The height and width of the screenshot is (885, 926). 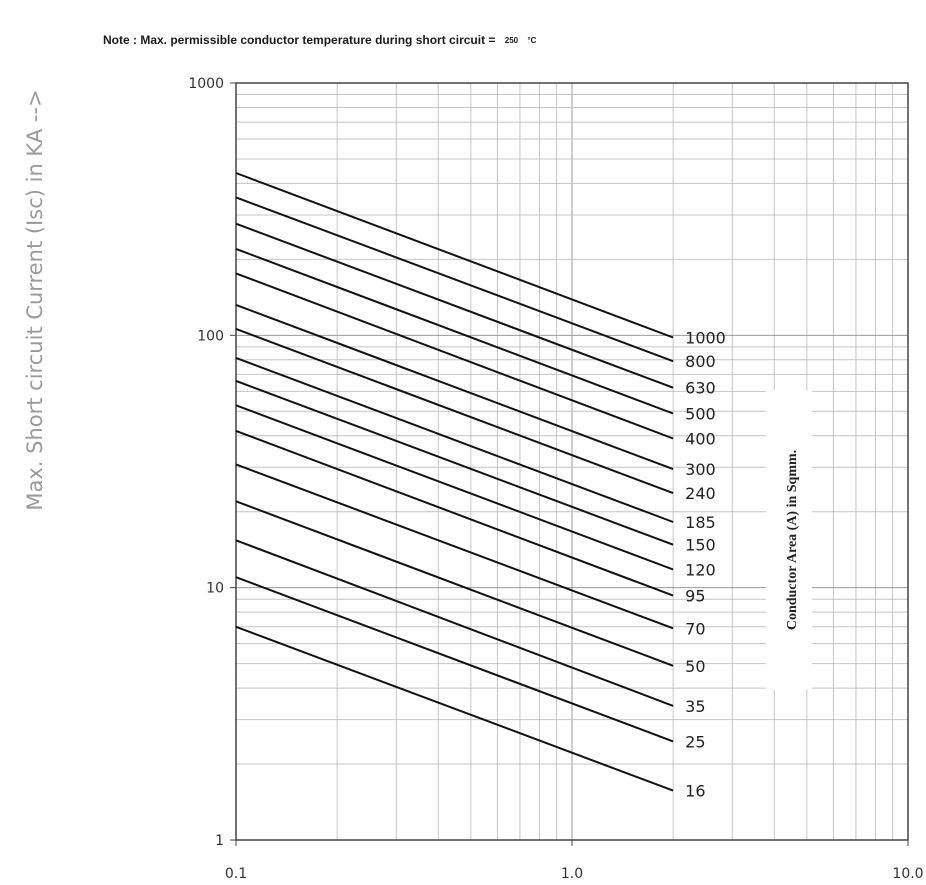 I want to click on x-tick-label: 0.1, so click(x=236, y=874).